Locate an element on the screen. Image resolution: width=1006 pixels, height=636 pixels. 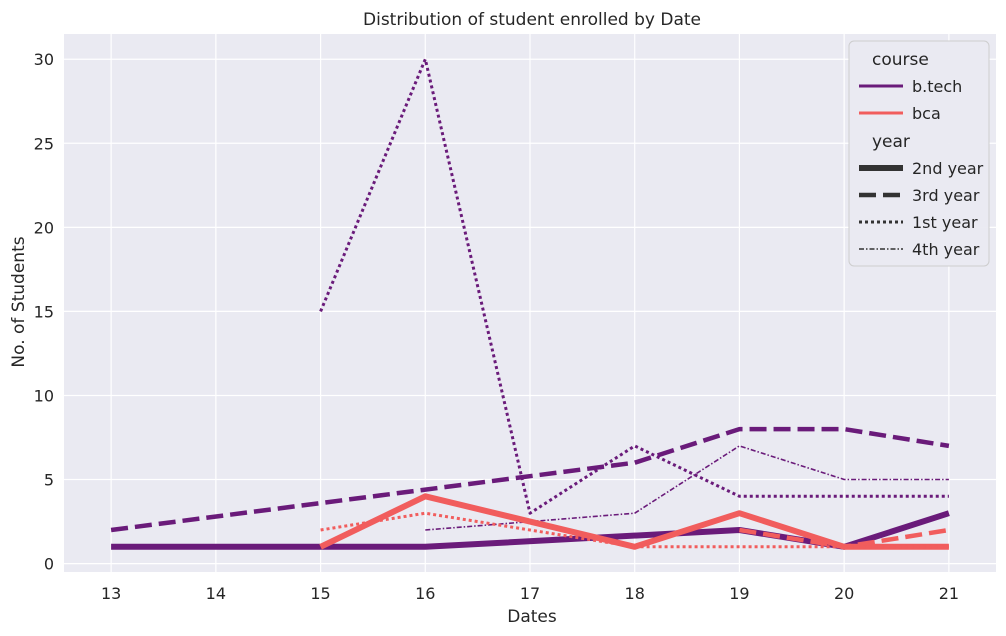
legend-title-year: year is located at coordinates (891, 142).